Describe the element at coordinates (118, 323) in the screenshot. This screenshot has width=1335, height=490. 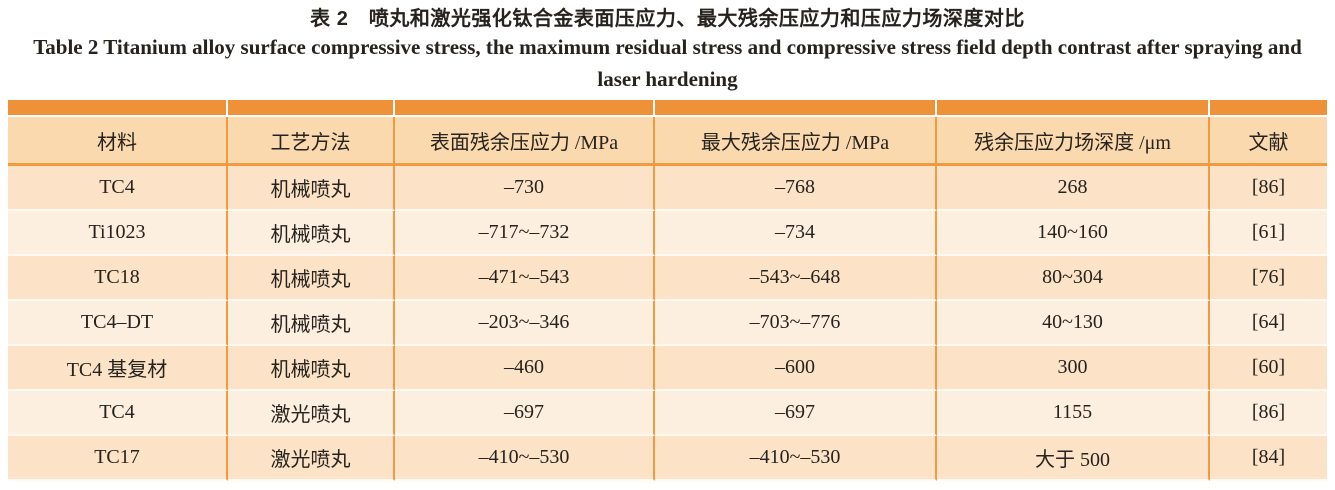
I see `cell-material: TC4–DT` at that location.